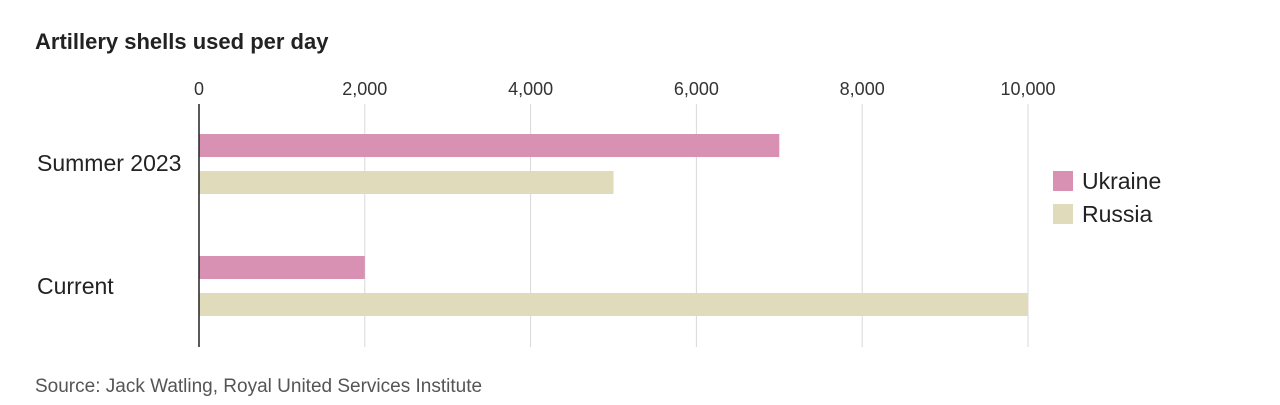  What do you see at coordinates (1121, 181) in the screenshot?
I see `legend-label-ukraine: Ukraine` at bounding box center [1121, 181].